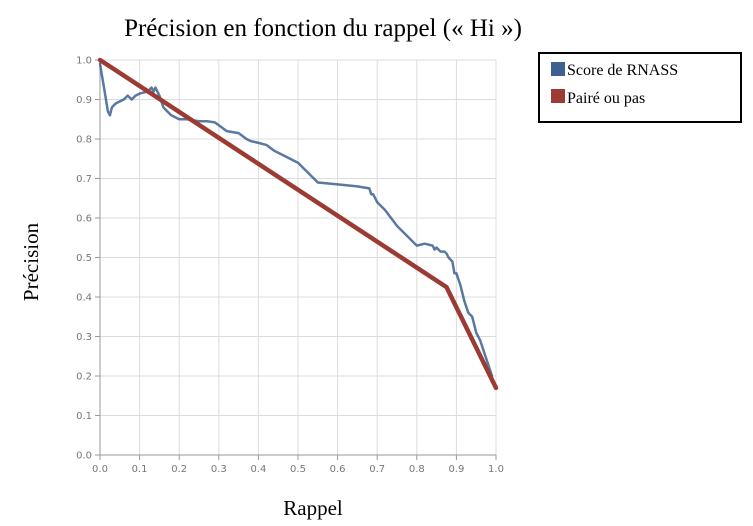  What do you see at coordinates (100, 469) in the screenshot?
I see `x-tick-label: 0.0` at bounding box center [100, 469].